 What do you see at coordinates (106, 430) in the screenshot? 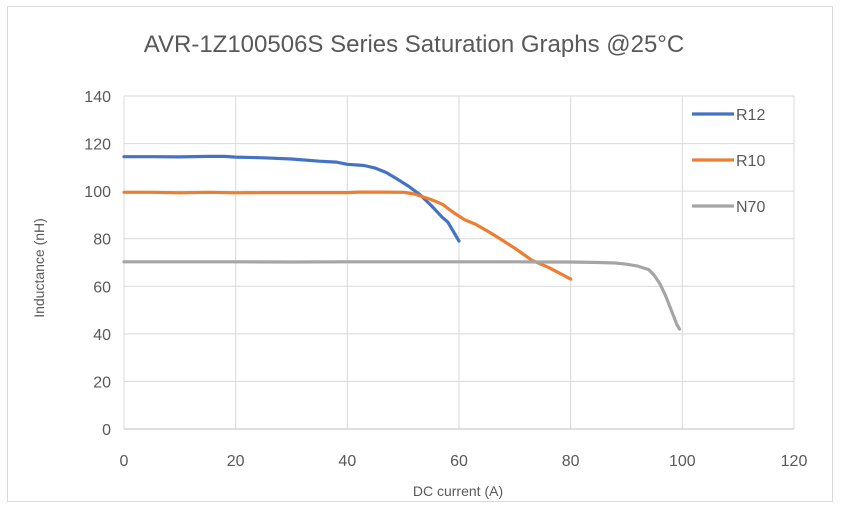
I see `y-tick-label: 0` at bounding box center [106, 430].